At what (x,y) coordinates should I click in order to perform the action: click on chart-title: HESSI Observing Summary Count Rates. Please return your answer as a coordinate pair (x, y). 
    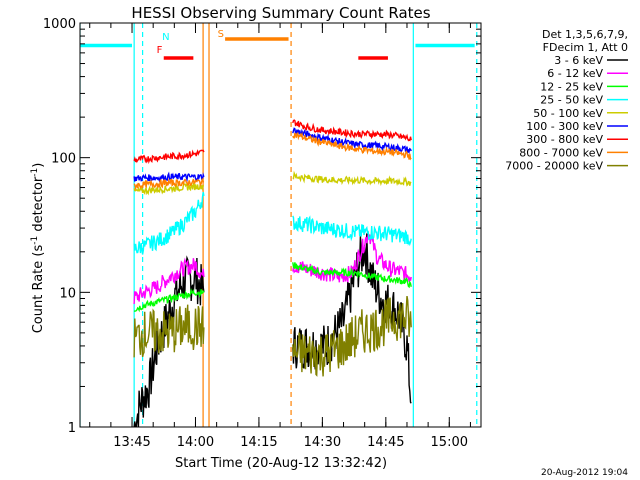
    Looking at the image, I should click on (280, 13).